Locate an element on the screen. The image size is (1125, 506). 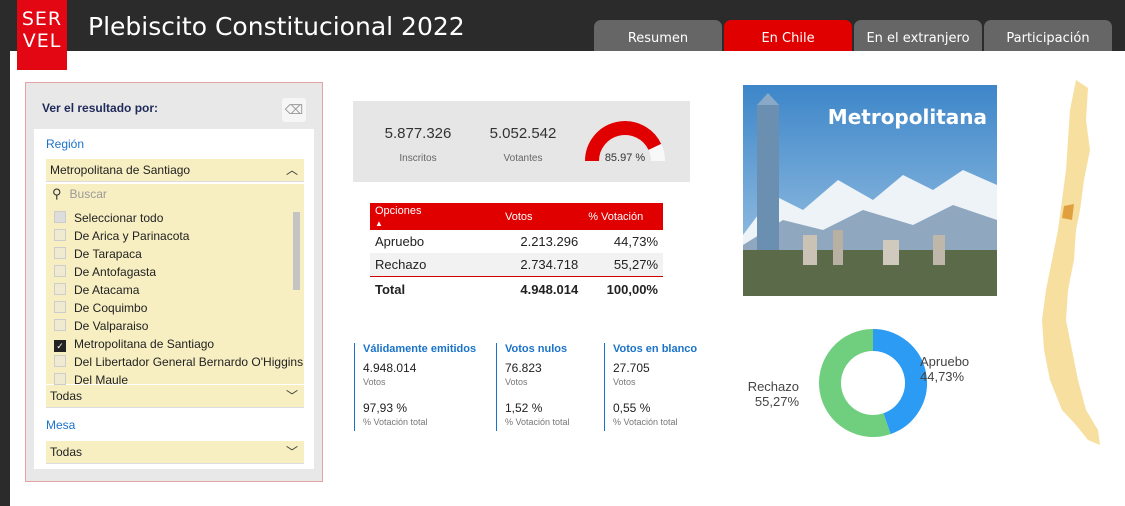
col-pct: % Votación is located at coordinates (623, 216).